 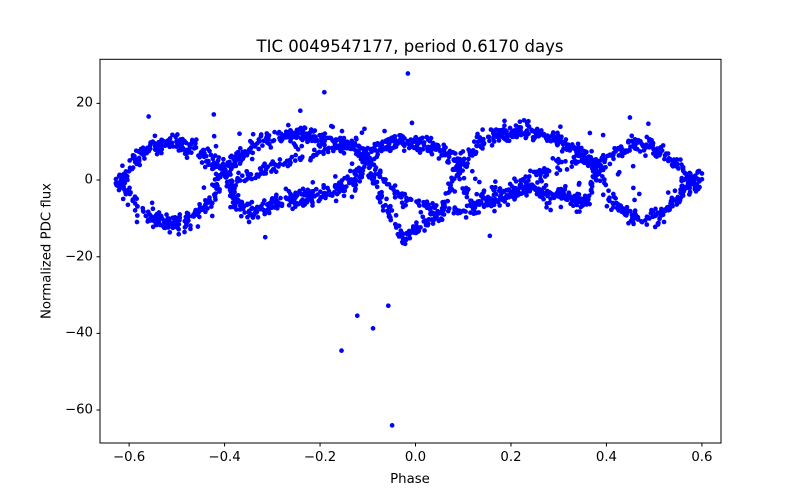 I want to click on y-tick-label: −40, so click(x=78, y=333).